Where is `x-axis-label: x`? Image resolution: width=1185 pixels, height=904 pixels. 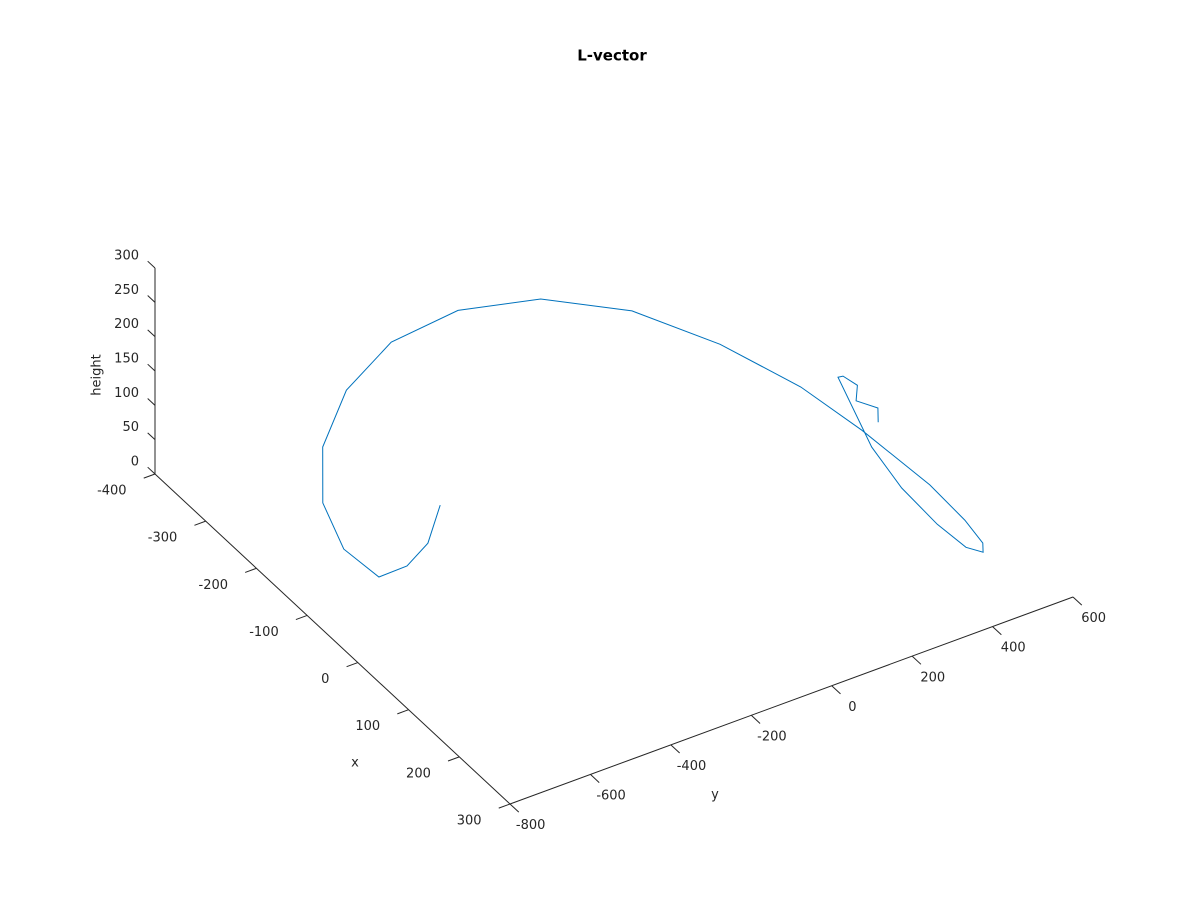
x-axis-label: x is located at coordinates (355, 763).